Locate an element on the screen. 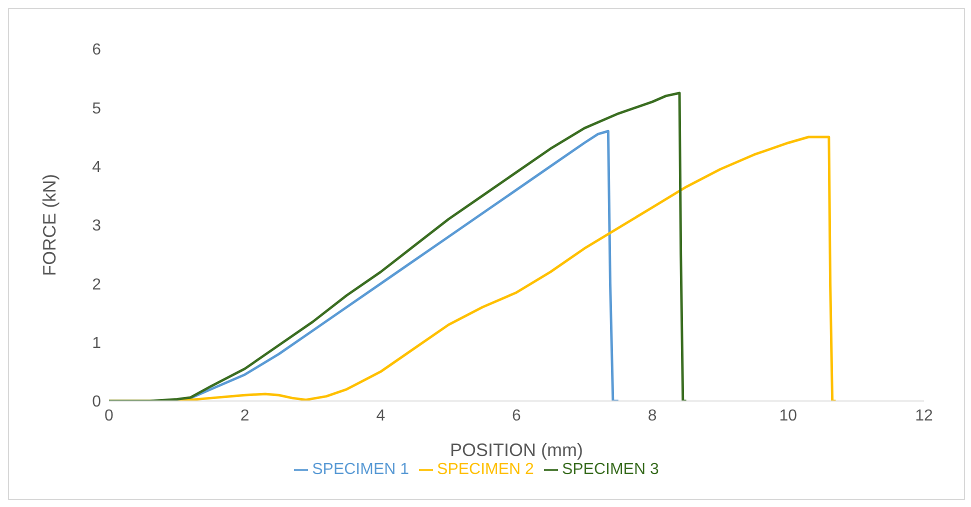  y-tick-label: 6 is located at coordinates (97, 50).